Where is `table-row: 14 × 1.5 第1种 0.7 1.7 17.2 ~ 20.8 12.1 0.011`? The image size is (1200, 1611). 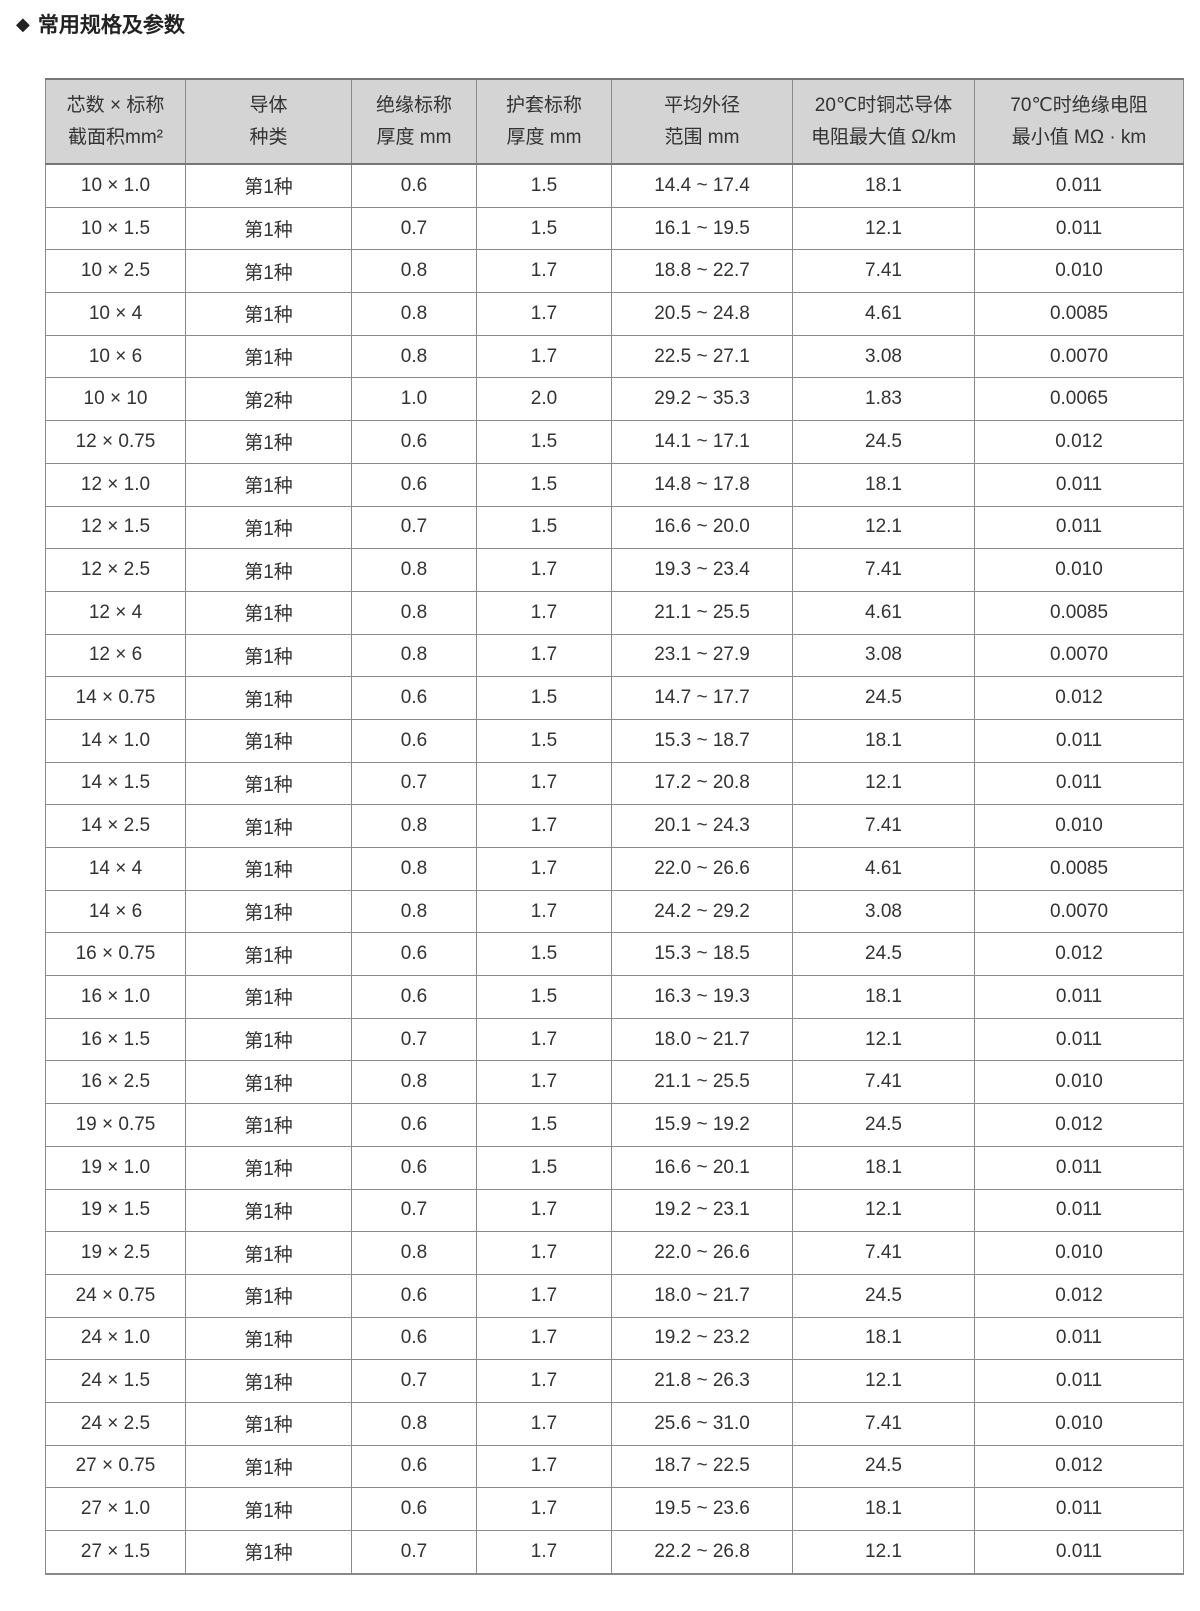
table-row: 14 × 1.5 第1种 0.7 1.7 17.2 ~ 20.8 12.1 0.011 is located at coordinates (614, 783).